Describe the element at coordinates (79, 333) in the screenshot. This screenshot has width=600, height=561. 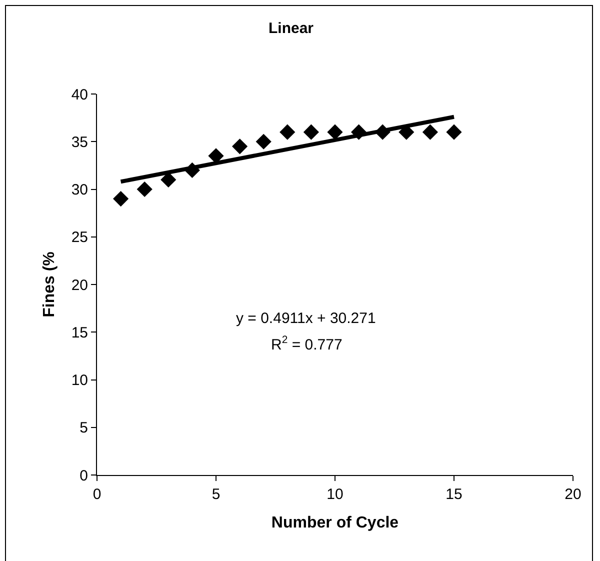
I see `y-tick-label: 15` at that location.